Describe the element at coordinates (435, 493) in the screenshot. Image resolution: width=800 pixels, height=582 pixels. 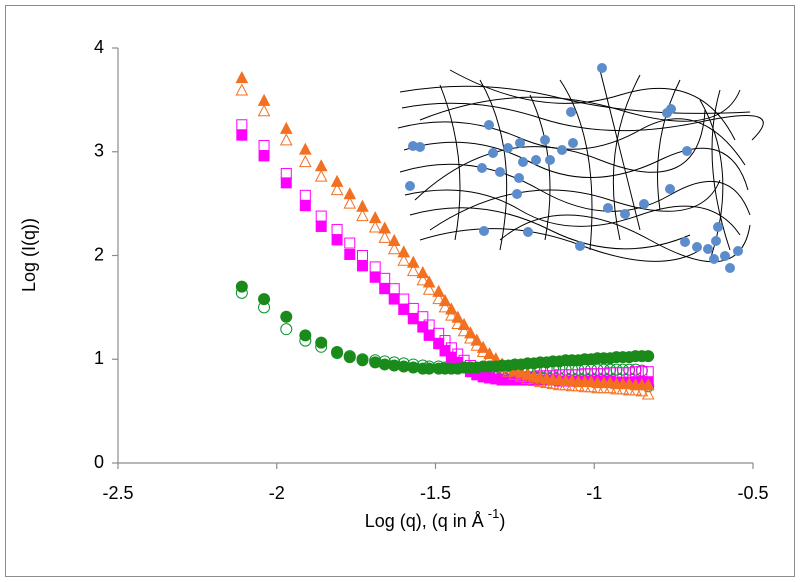
I see `x-tick-label: -1.5` at that location.